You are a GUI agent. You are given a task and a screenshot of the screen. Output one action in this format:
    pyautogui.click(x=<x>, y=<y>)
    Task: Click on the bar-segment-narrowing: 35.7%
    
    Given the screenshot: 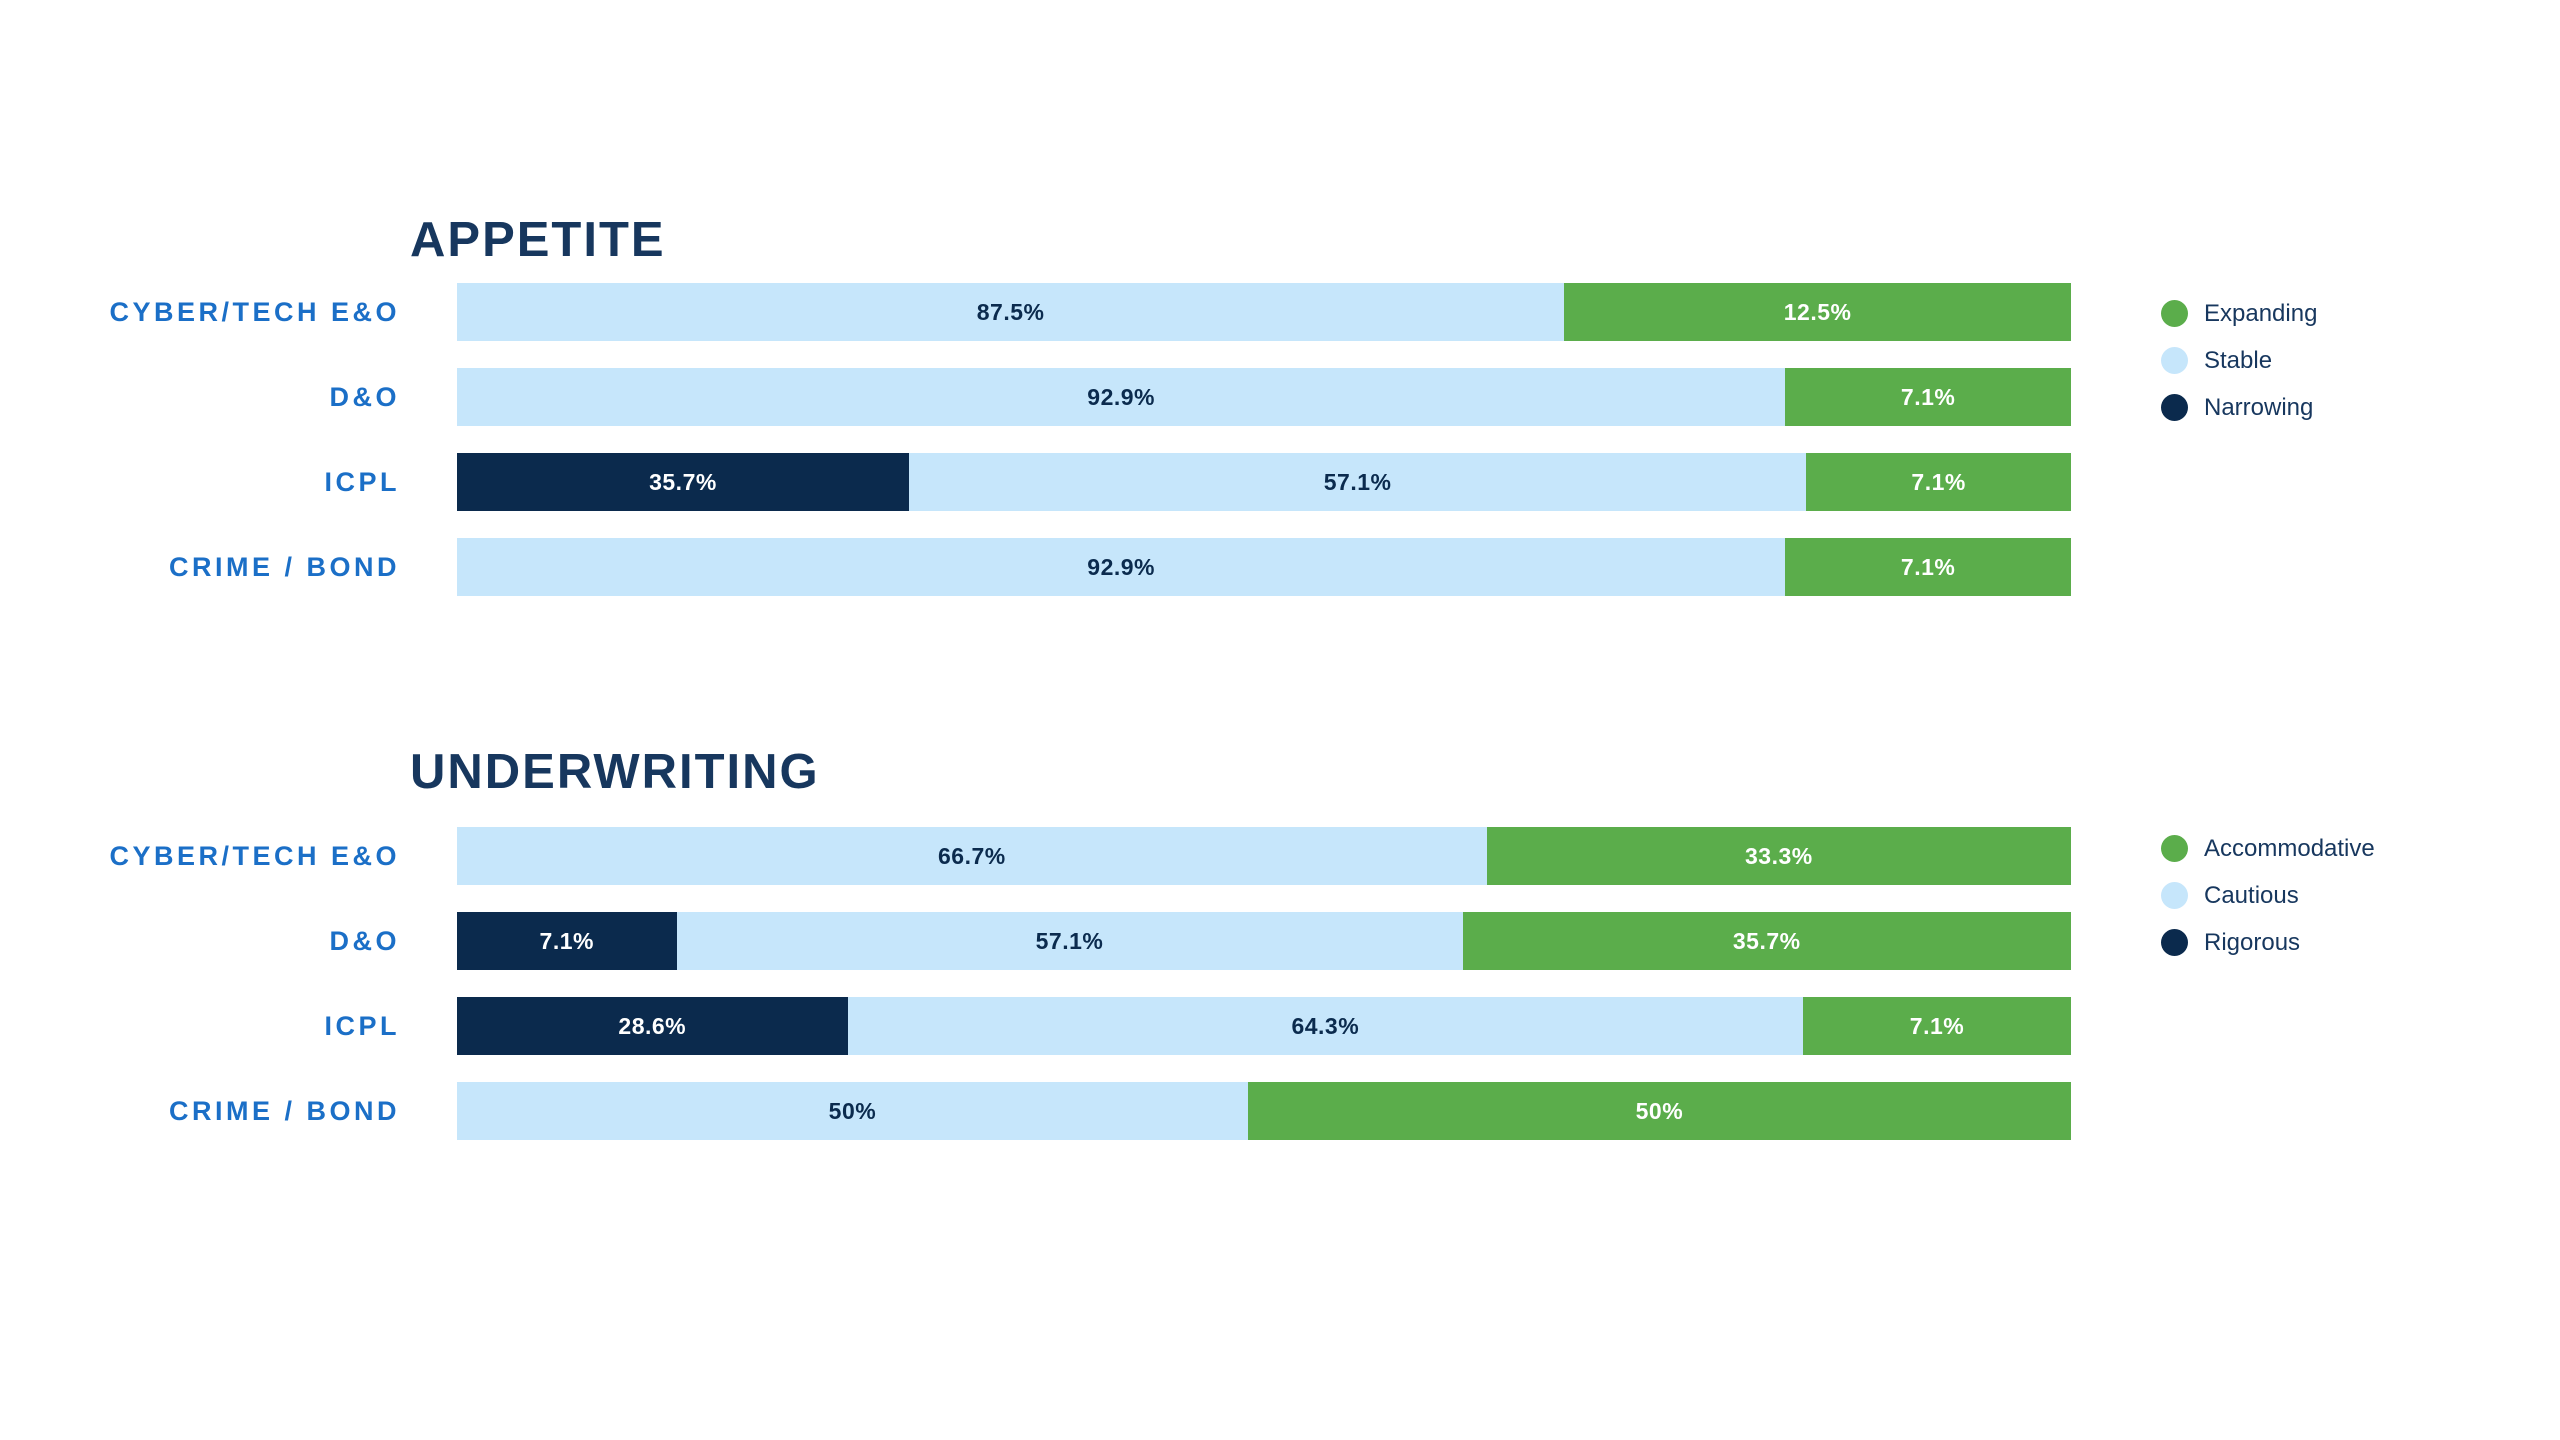 What is the action you would take?
    pyautogui.click(x=683, y=482)
    